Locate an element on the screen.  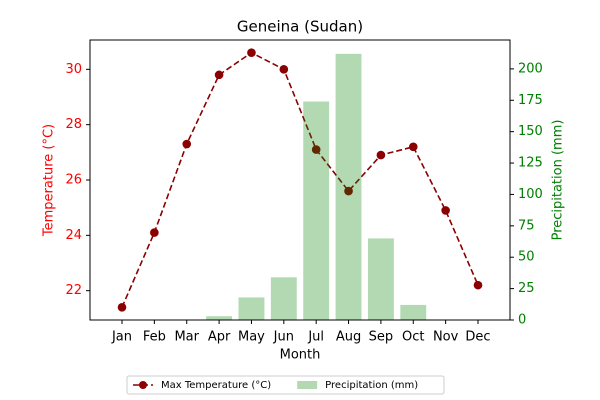
y-axis-label: Temperature (°C) is located at coordinates (49, 180).